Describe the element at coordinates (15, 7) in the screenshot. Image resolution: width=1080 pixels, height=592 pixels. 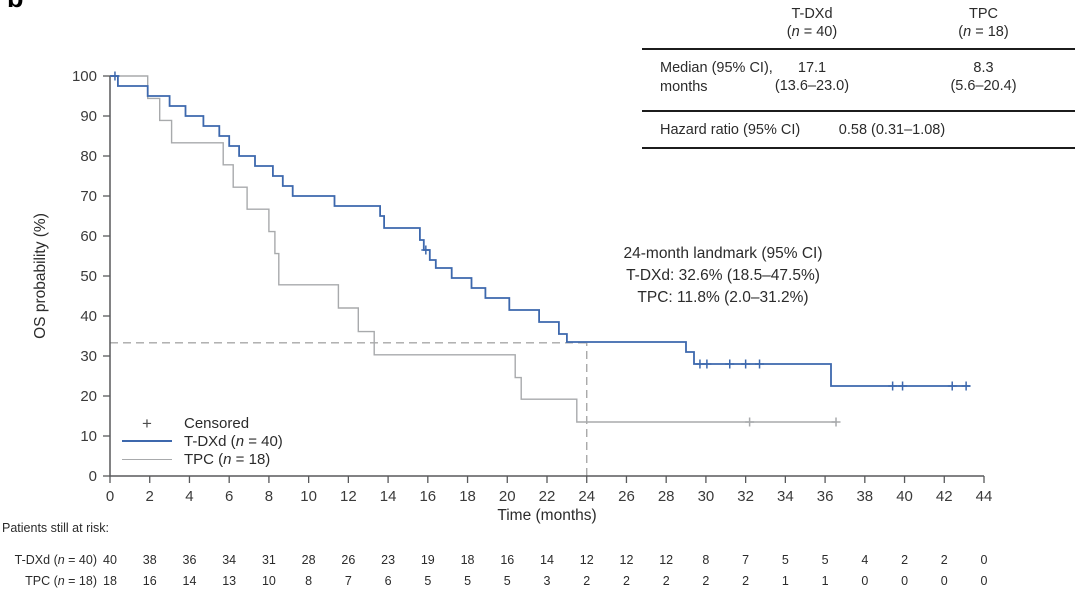
I see `panel-label: b` at that location.